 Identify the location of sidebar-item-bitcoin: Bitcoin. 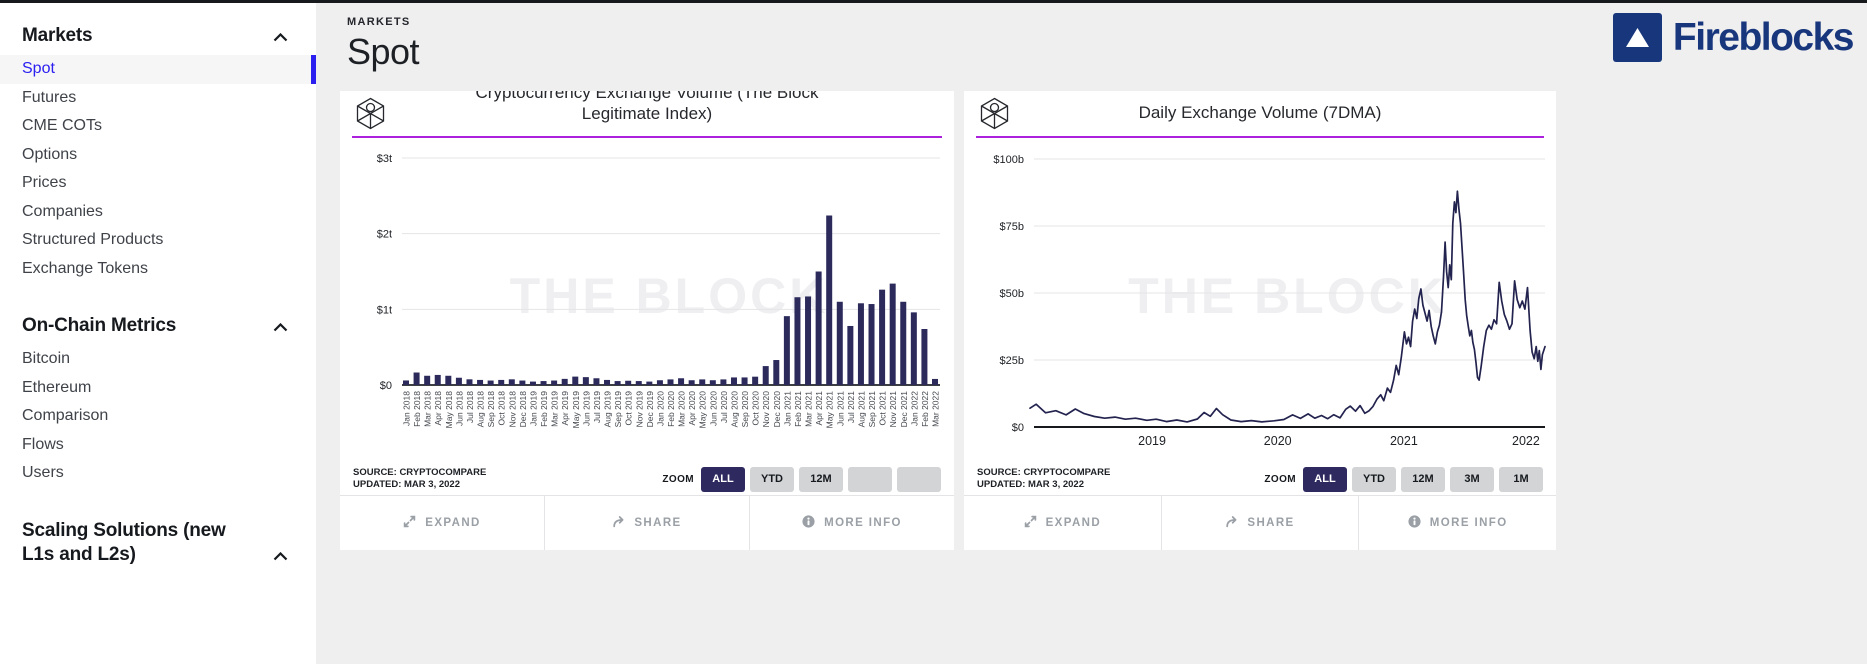
(46, 358).